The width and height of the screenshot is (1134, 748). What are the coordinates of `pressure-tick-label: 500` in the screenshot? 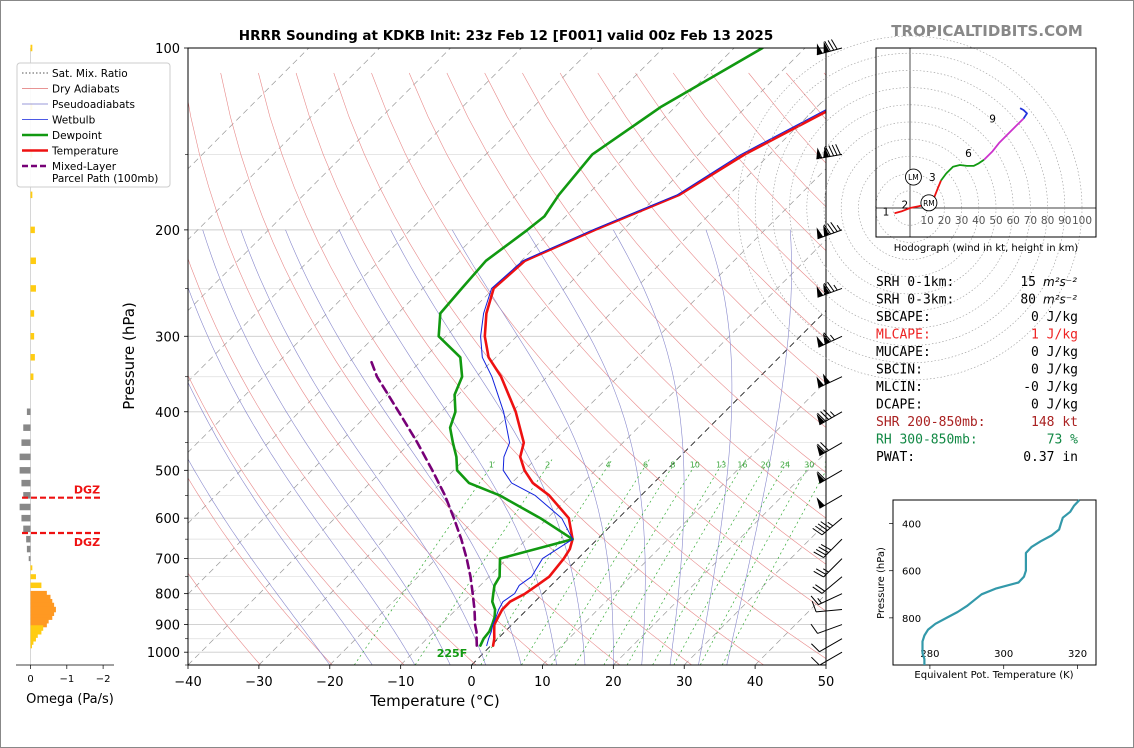 It's located at (167, 471).